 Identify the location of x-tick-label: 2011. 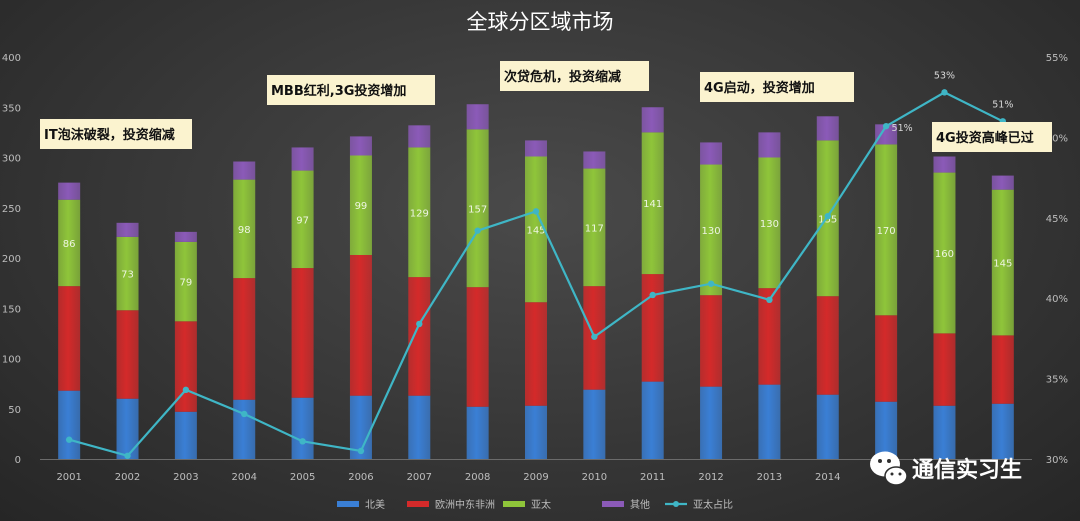
(652, 477).